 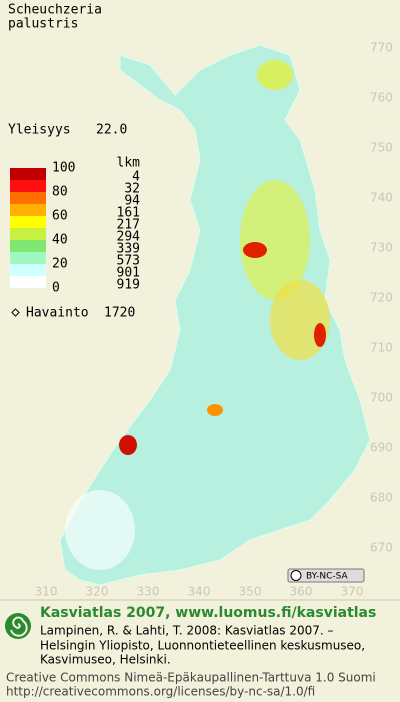 I want to click on north-label: 740, so click(x=381, y=198).